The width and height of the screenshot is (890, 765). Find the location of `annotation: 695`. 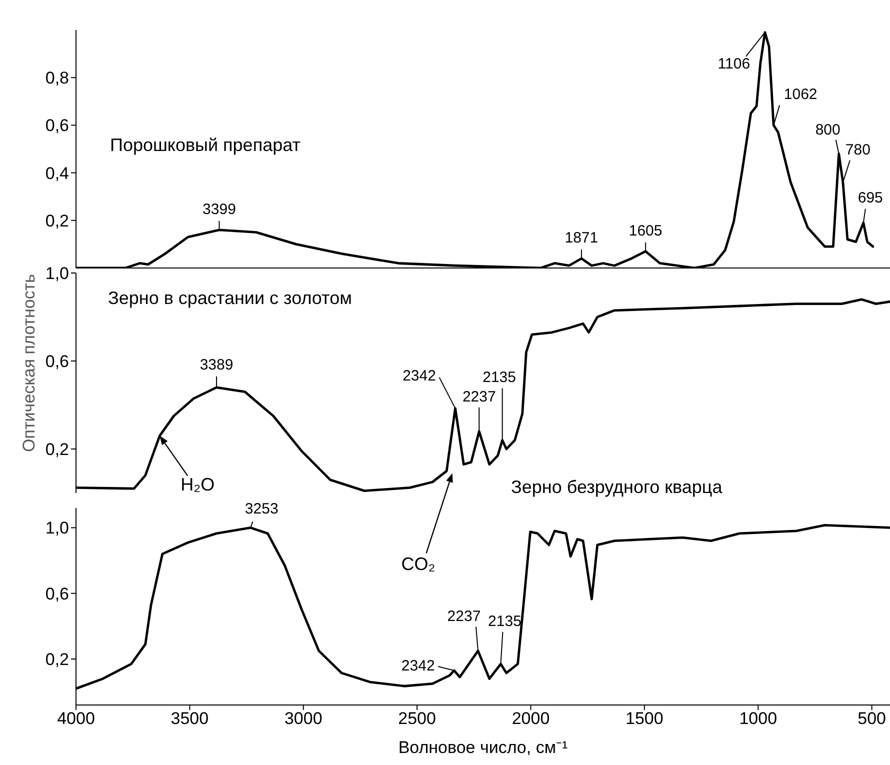

annotation: 695 is located at coordinates (870, 198).